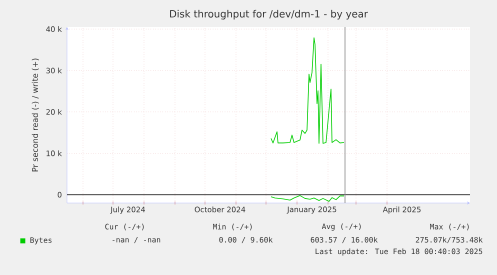 Image resolution: width=497 pixels, height=275 pixels. Describe the element at coordinates (269, 15) in the screenshot. I see `chart-title: Disk throughput for /dev/dm-1 - by year` at that location.